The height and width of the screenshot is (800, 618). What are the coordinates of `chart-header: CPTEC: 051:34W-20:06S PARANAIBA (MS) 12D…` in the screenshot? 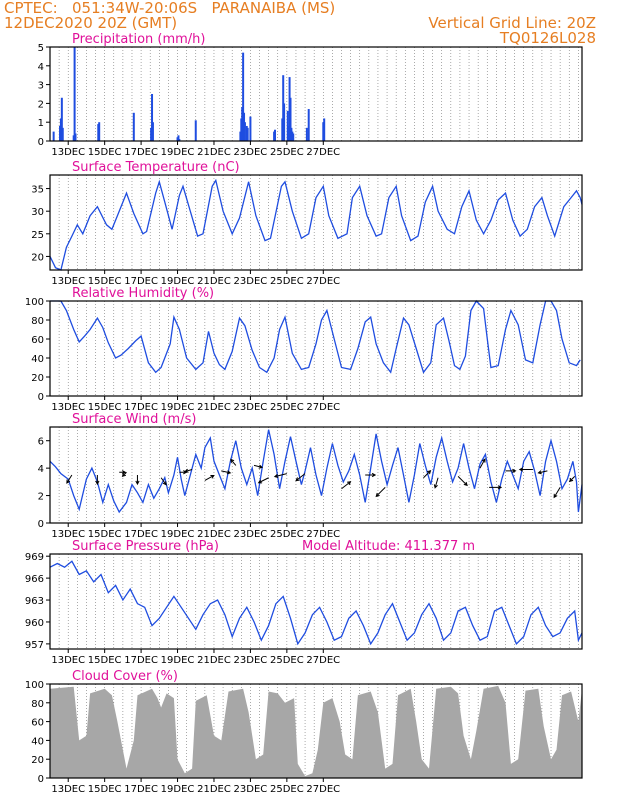 It's located at (309, 25).